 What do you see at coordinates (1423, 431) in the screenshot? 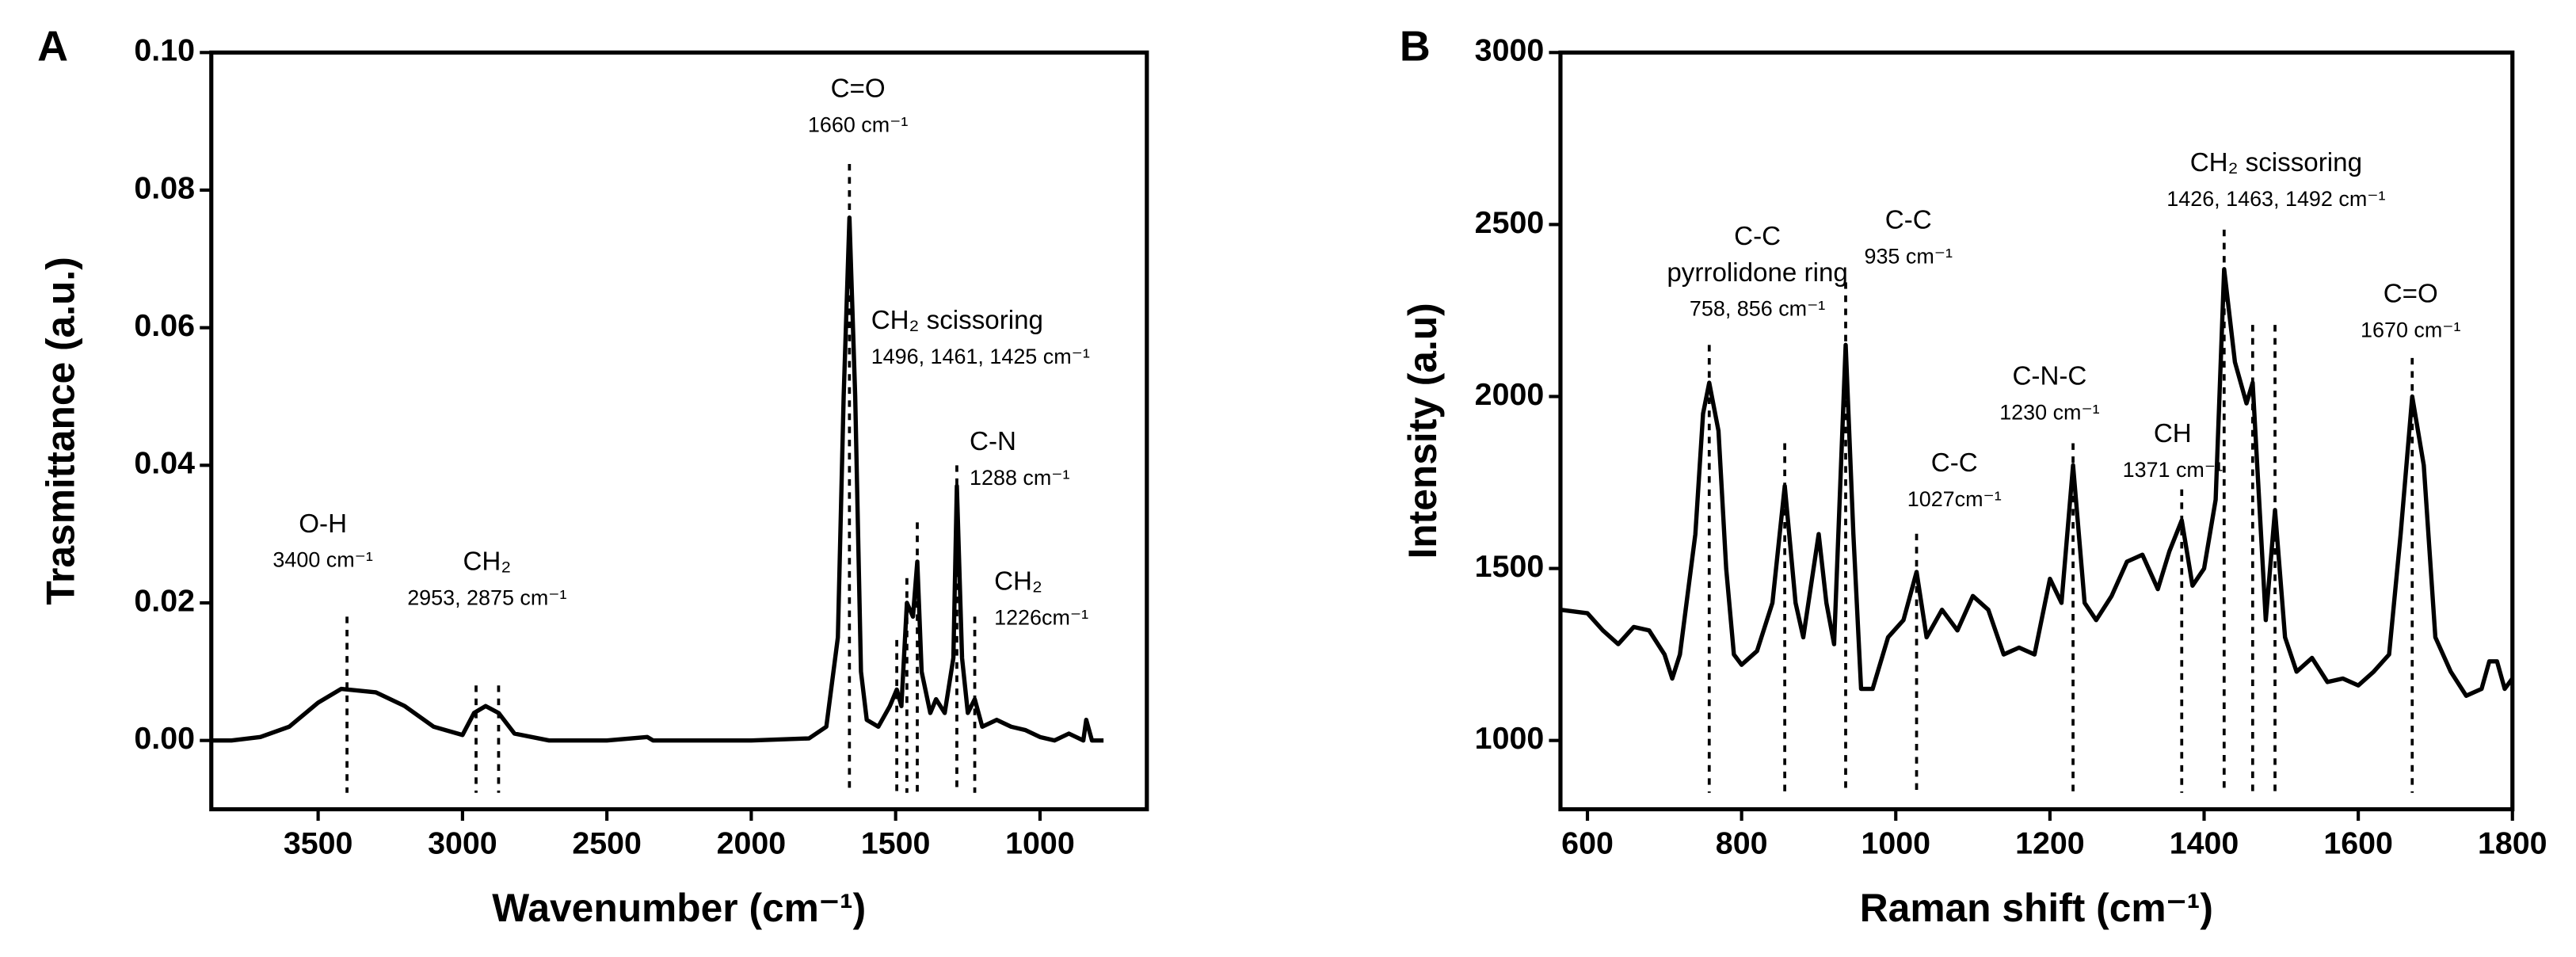
I see `y-axis-label: Intensity (a.u)` at bounding box center [1423, 431].